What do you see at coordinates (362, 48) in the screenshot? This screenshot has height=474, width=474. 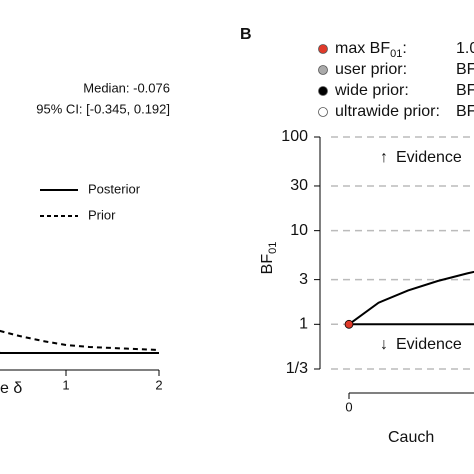 I see `legend-label-main: max BF` at bounding box center [362, 48].